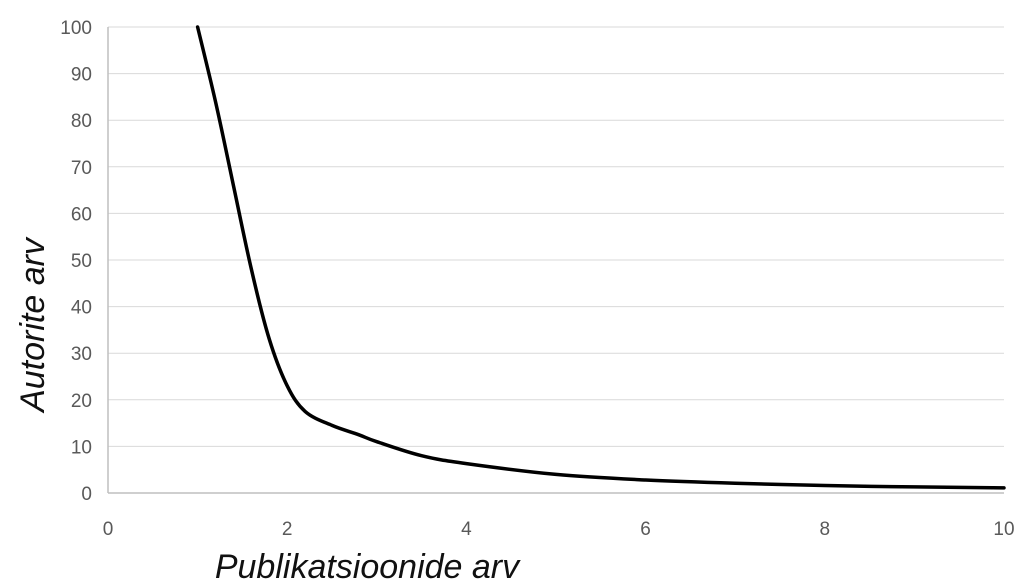 The height and width of the screenshot is (586, 1021). What do you see at coordinates (86, 494) in the screenshot?
I see `y-tick-label: 0` at bounding box center [86, 494].